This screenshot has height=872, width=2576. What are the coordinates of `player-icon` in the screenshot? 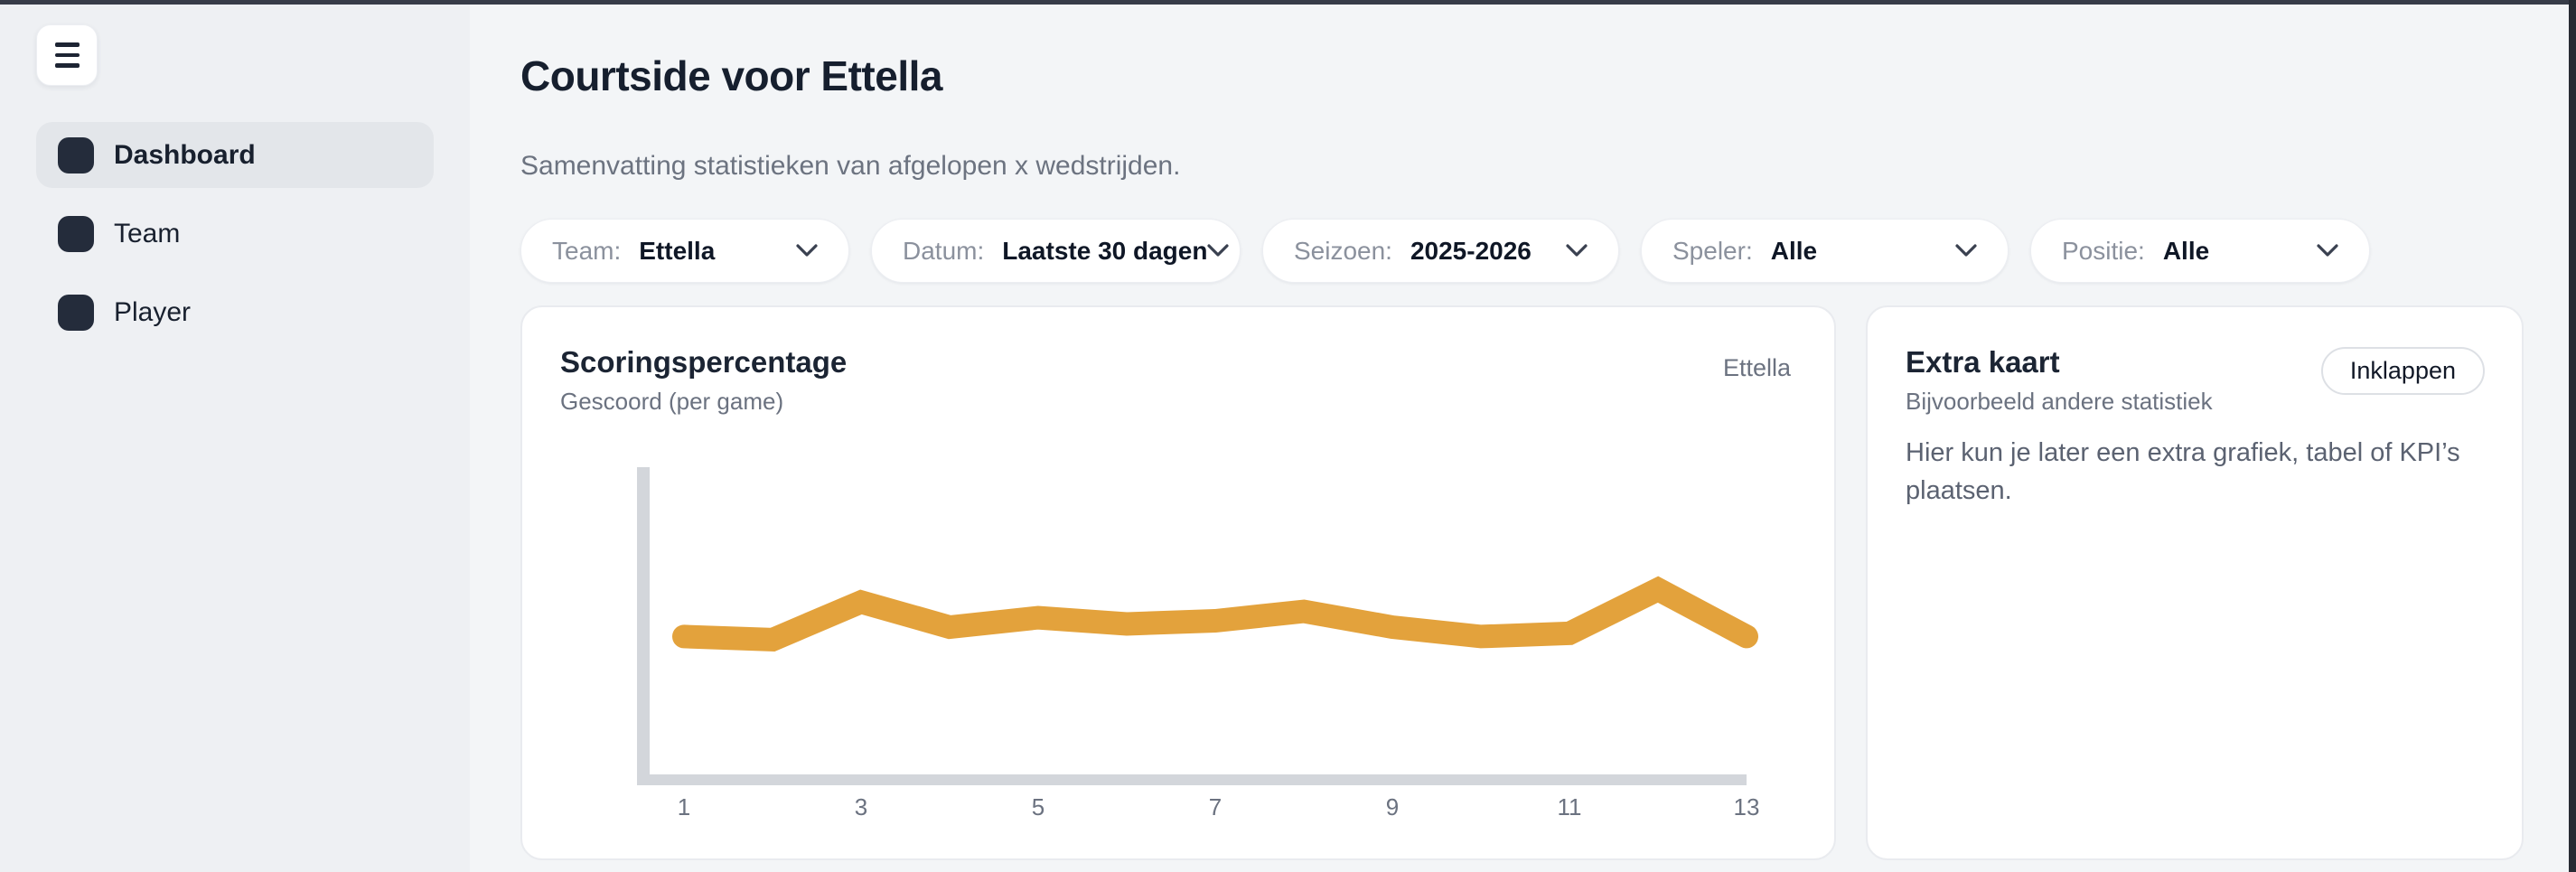 It's located at (76, 313).